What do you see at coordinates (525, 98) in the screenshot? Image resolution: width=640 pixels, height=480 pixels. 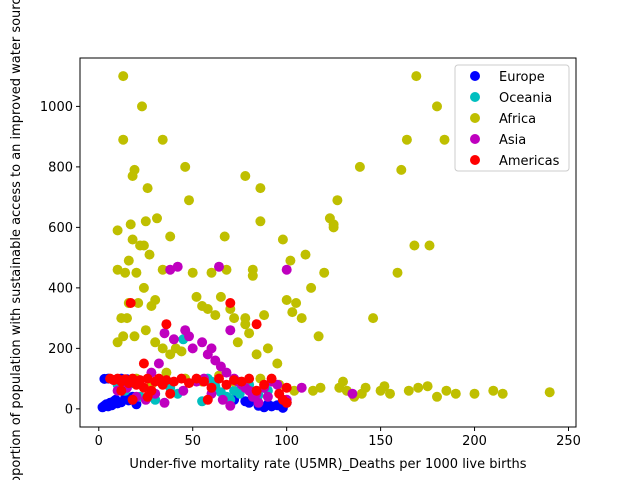 I see `legend-label-oceania: Oceania` at bounding box center [525, 98].